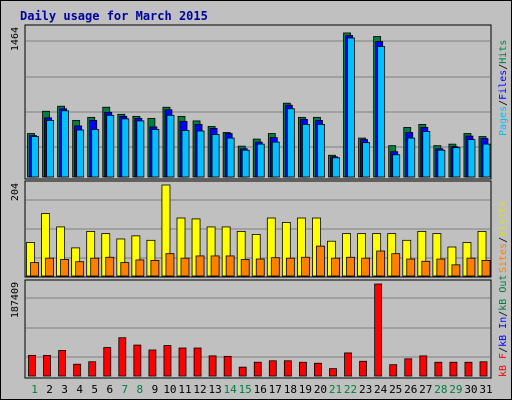  I want to click on x-label-23: 23, so click(365, 389).